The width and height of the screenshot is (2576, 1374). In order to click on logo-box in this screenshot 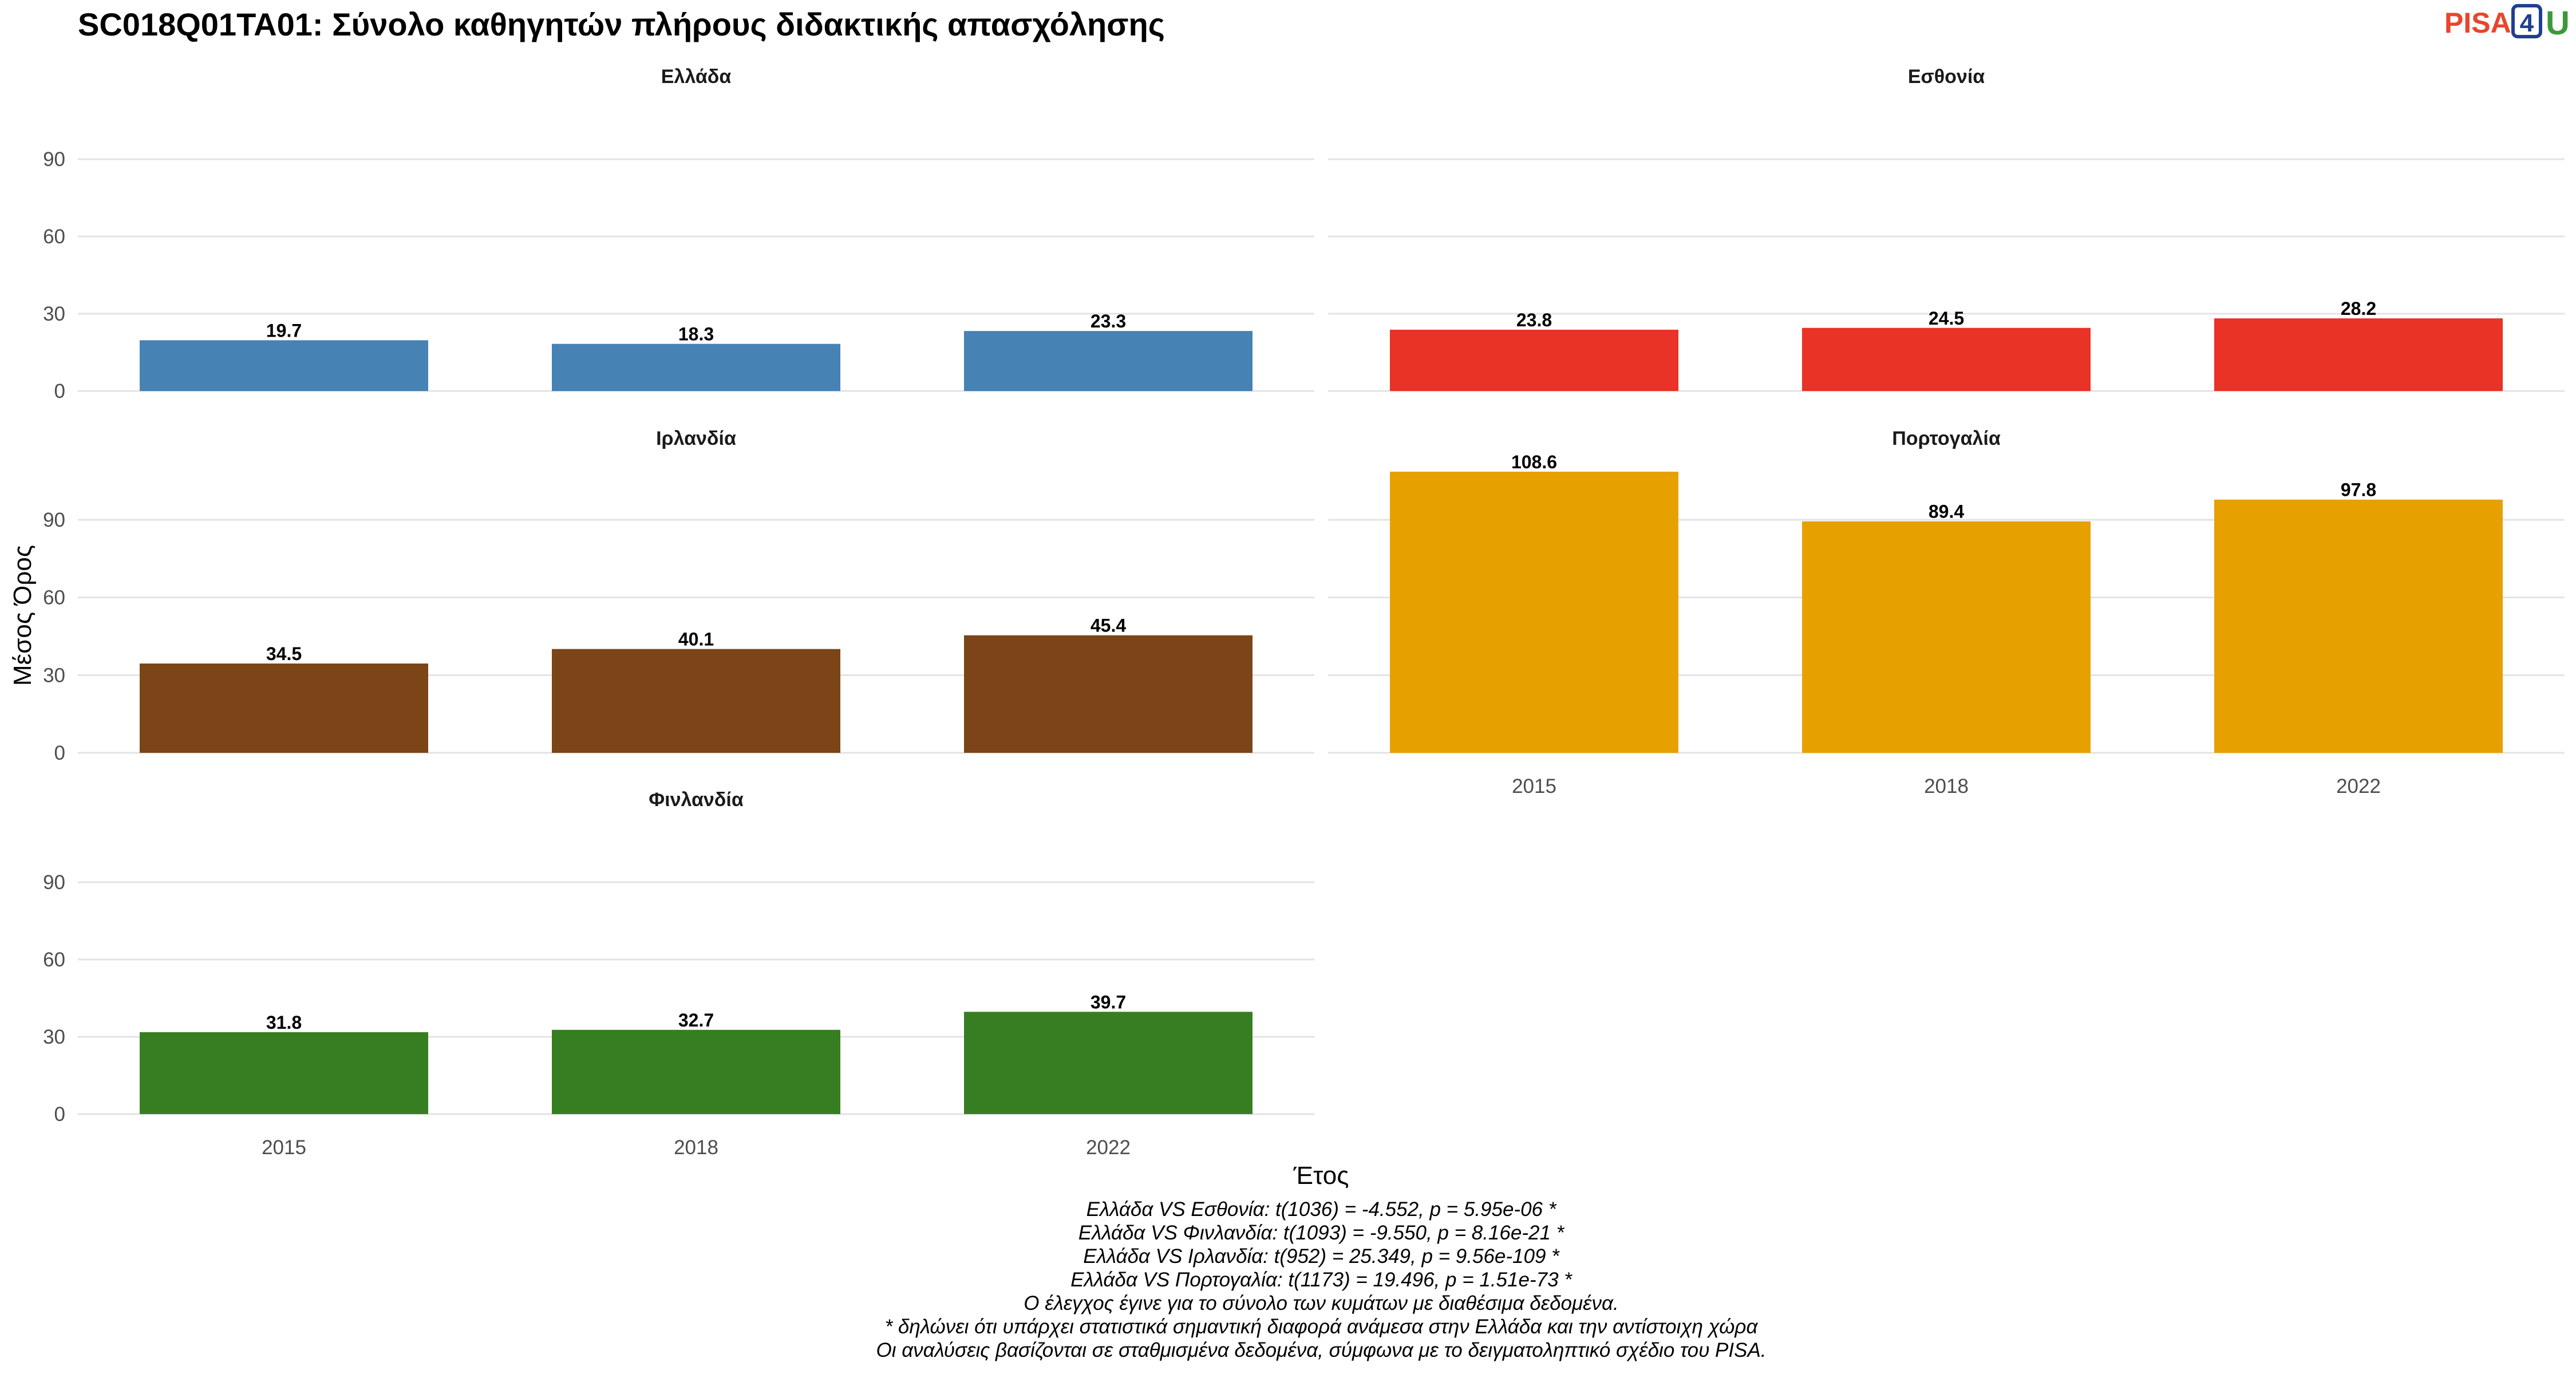, I will do `click(2526, 21)`.